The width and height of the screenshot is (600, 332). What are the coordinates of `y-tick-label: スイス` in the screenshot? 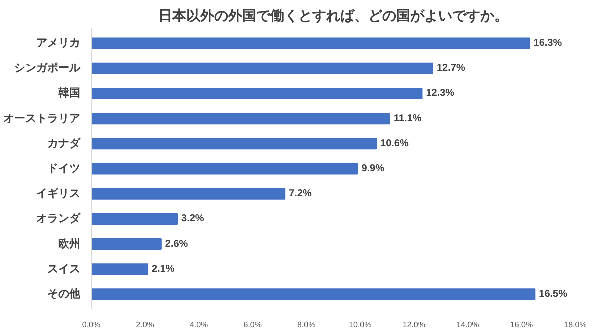 It's located at (64, 269).